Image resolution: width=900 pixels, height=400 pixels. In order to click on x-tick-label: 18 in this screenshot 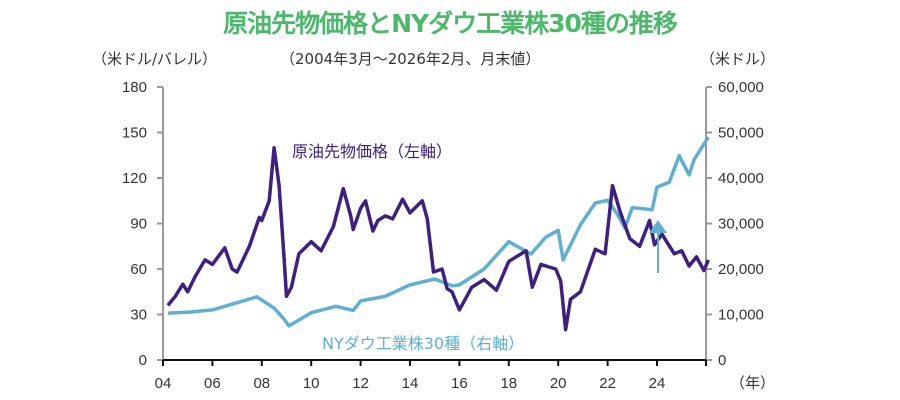, I will do `click(508, 383)`.